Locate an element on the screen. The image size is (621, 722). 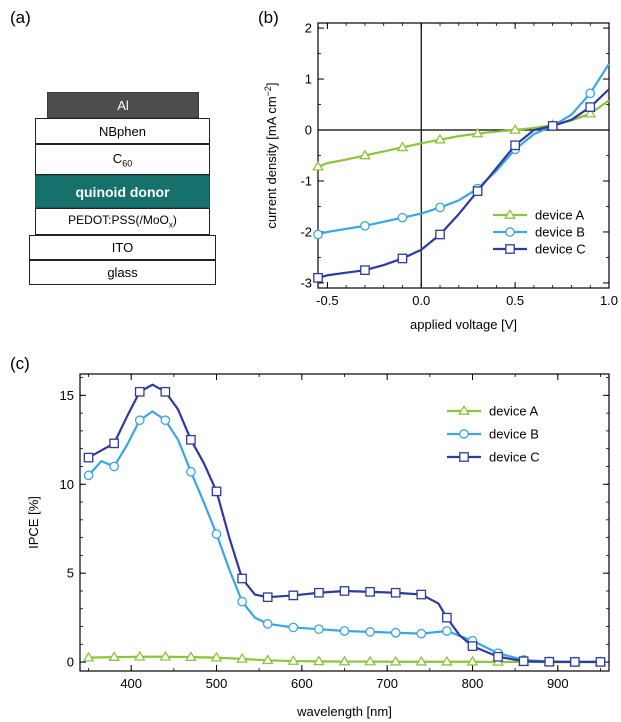
x-tick-label: 600 is located at coordinates (302, 683).